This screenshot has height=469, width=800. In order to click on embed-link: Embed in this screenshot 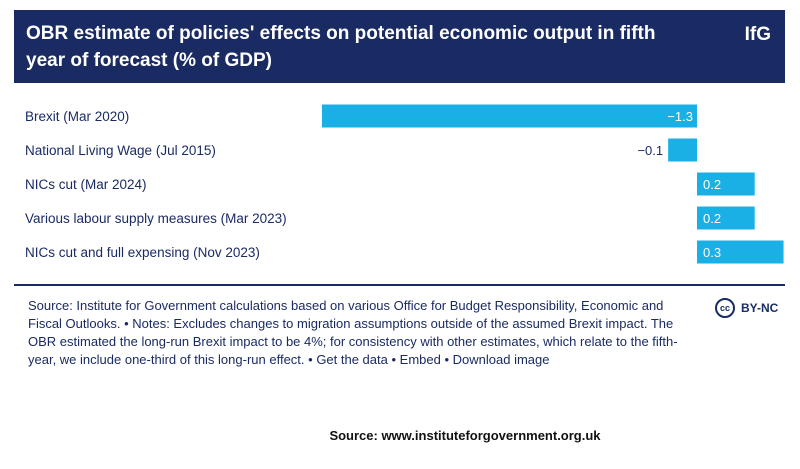, I will do `click(420, 359)`.